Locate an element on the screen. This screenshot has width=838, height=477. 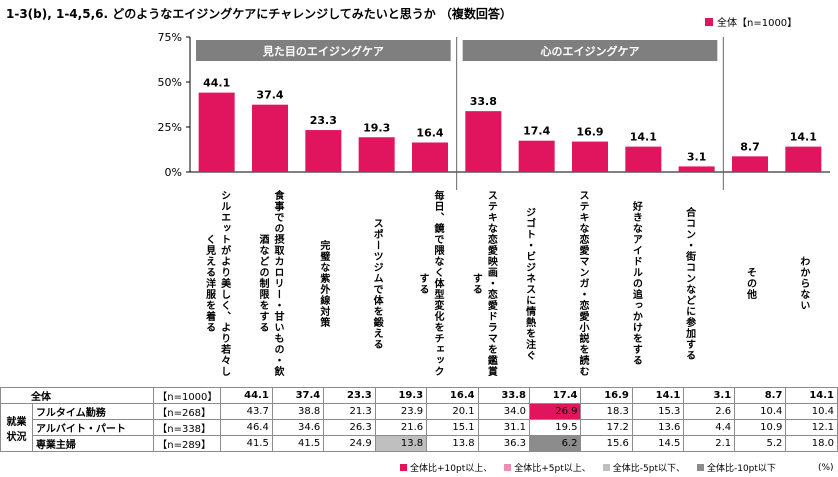
footnote-label: 全体比-5pt以下、 is located at coordinates (648, 469).